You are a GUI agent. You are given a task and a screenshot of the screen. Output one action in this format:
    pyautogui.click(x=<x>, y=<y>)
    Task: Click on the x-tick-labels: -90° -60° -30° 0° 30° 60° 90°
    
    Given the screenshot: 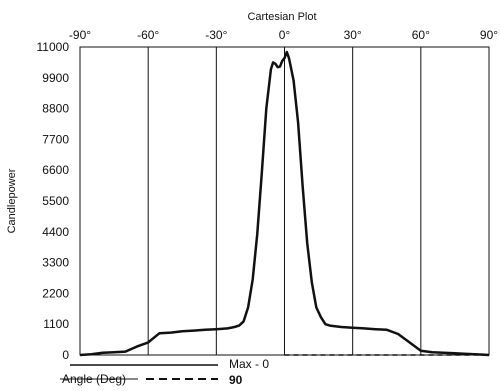 What is the action you would take?
    pyautogui.click(x=283, y=35)
    